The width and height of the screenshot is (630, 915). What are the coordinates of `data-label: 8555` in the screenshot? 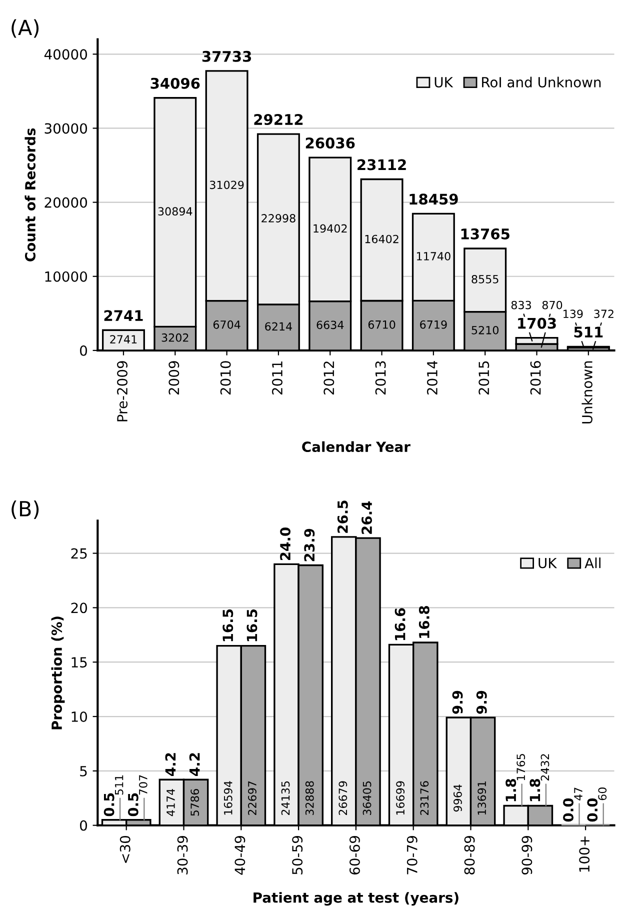 It's located at (485, 279).